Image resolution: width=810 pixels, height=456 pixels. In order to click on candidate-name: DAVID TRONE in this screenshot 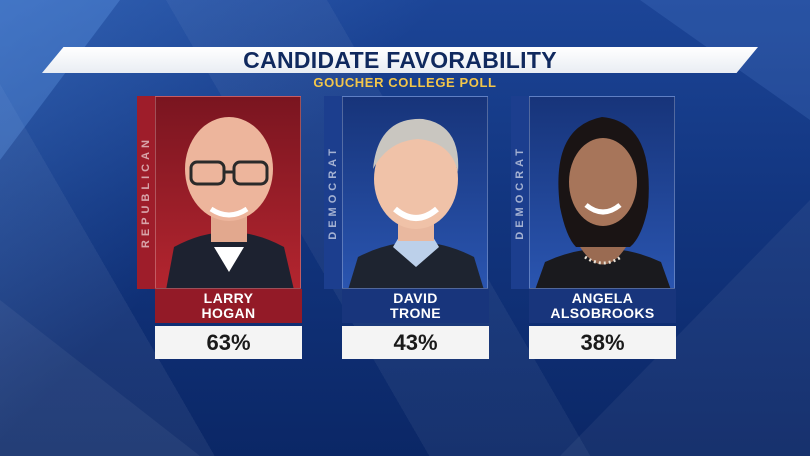, I will do `click(415, 306)`.